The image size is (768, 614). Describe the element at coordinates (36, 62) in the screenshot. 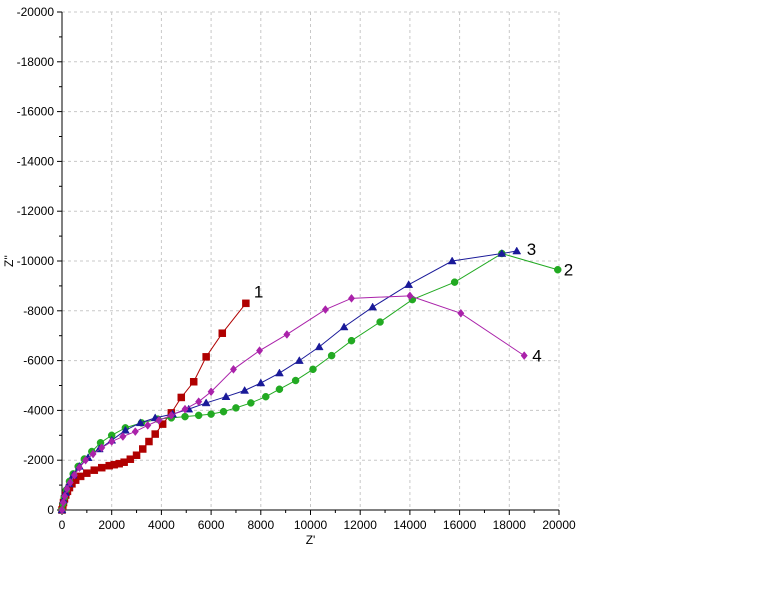

I see `y-tick-label: -18000` at that location.